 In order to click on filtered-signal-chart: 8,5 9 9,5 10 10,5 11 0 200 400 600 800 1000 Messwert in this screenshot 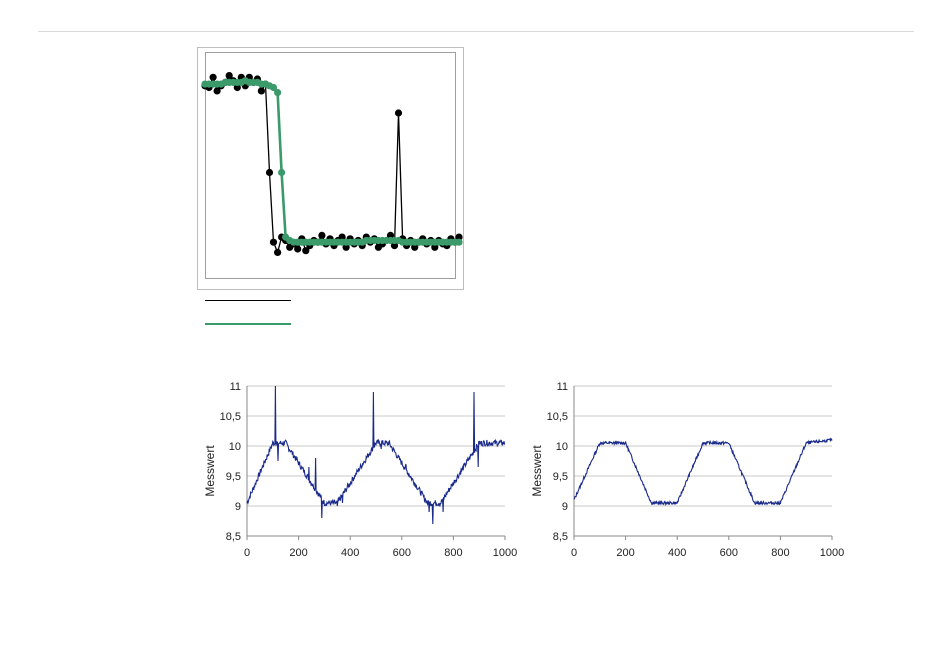, I will do `click(687, 470)`.